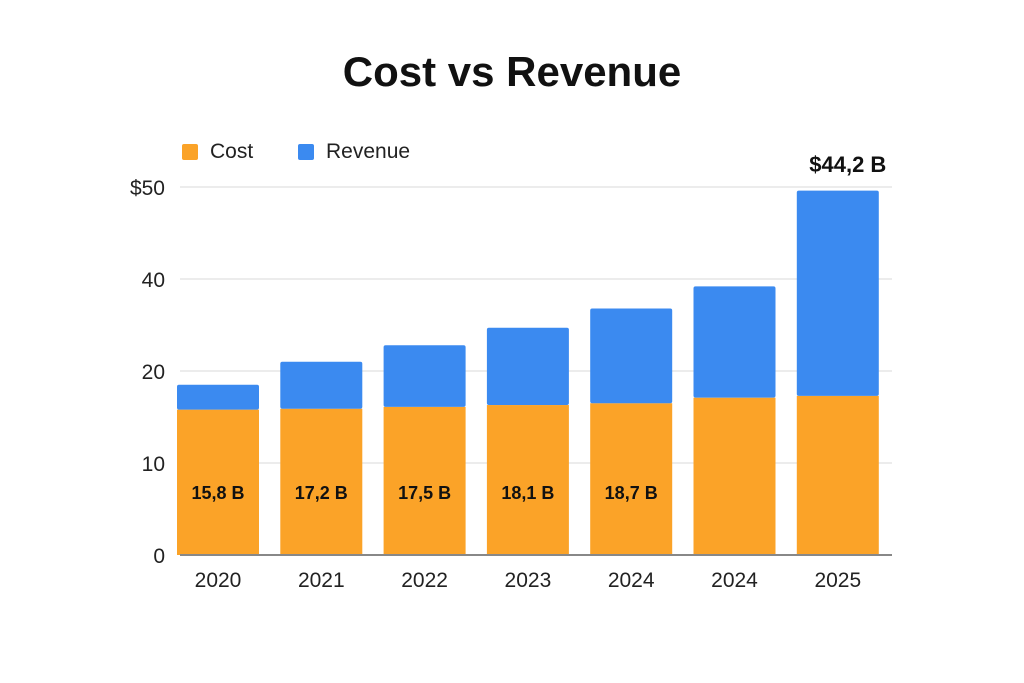  I want to click on legend-label-revenue: Revenue, so click(368, 151).